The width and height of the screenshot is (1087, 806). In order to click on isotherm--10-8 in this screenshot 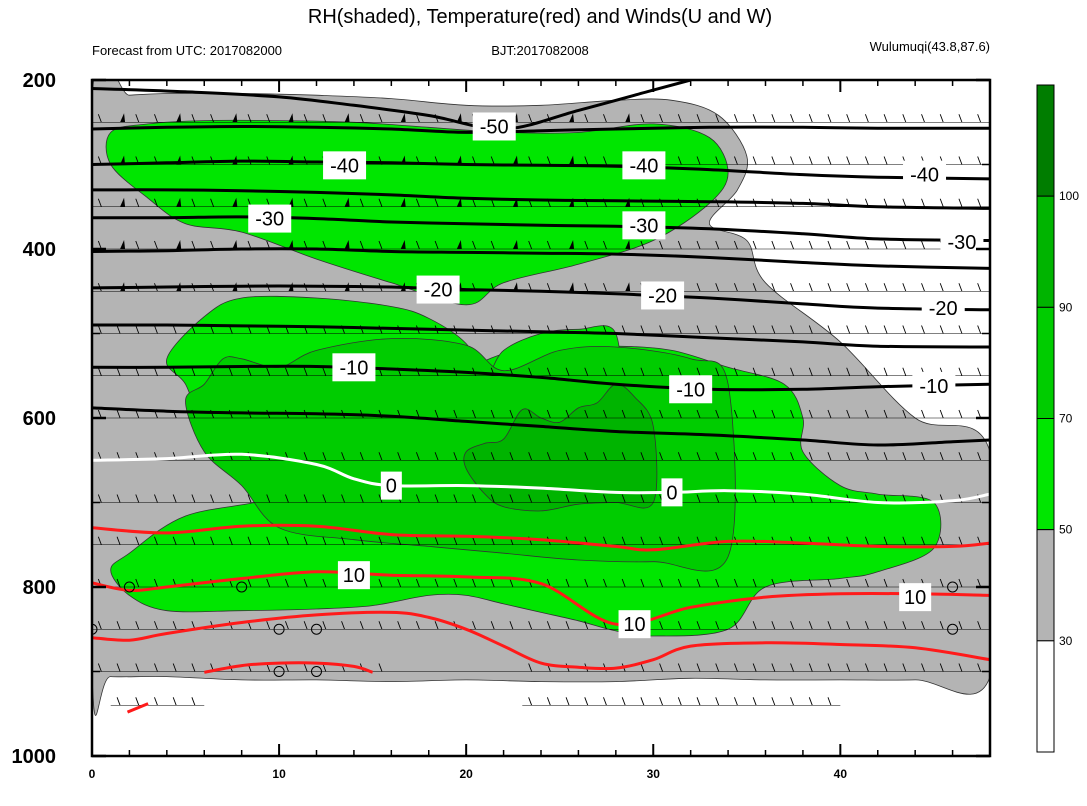, I will do `click(541, 378)`.